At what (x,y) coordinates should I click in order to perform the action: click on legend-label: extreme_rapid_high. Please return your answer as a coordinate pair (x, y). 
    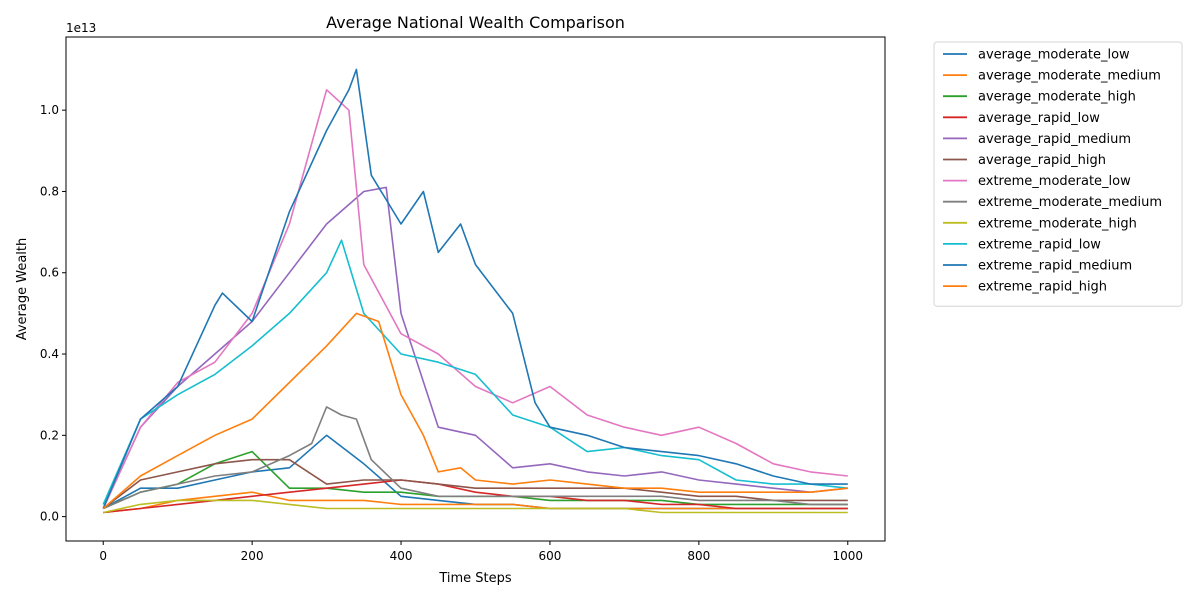
    Looking at the image, I should click on (1042, 287).